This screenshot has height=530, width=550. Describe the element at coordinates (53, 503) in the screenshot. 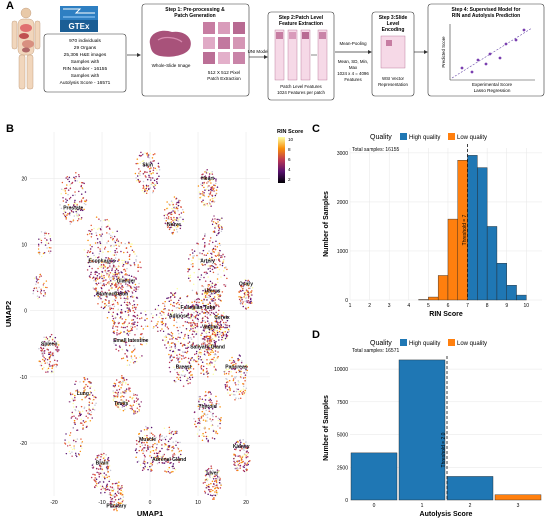

I see `x-tick-label: -20` at that location.